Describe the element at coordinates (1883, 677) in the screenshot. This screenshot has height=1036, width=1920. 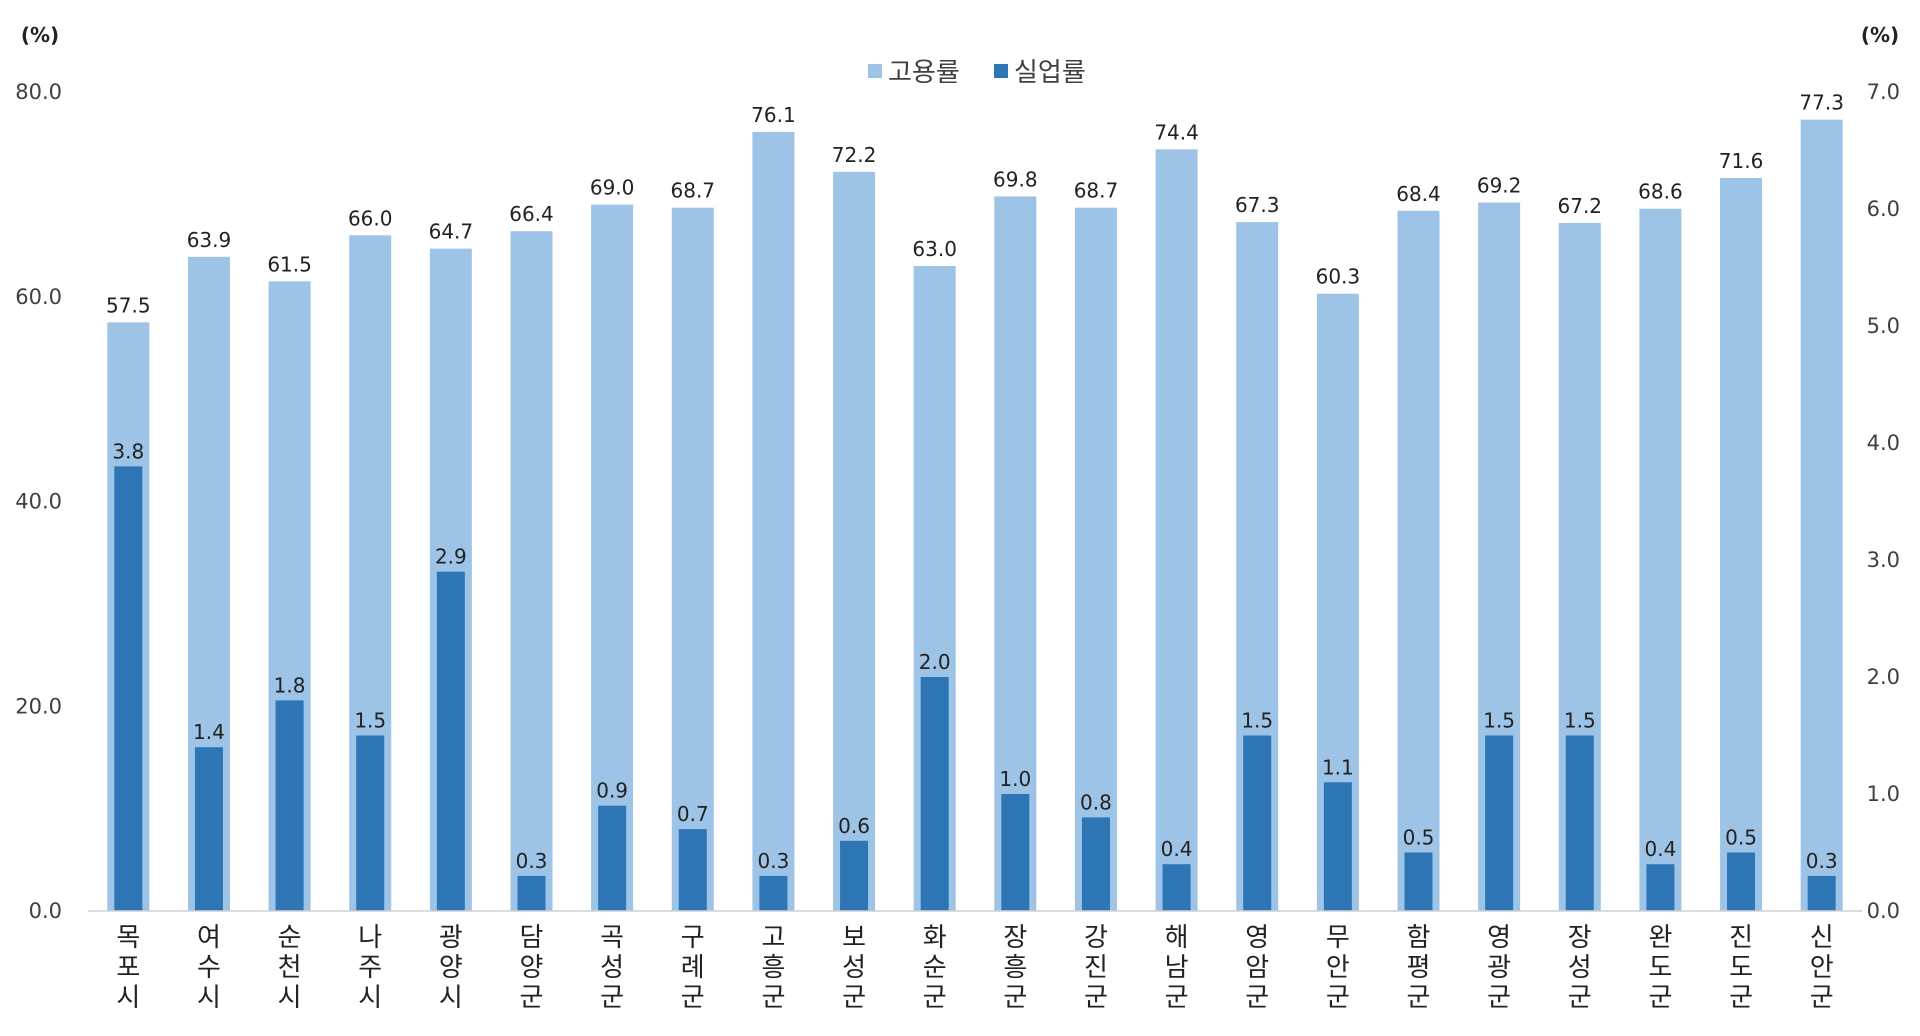
I see `right-tick-label: 2.0` at that location.